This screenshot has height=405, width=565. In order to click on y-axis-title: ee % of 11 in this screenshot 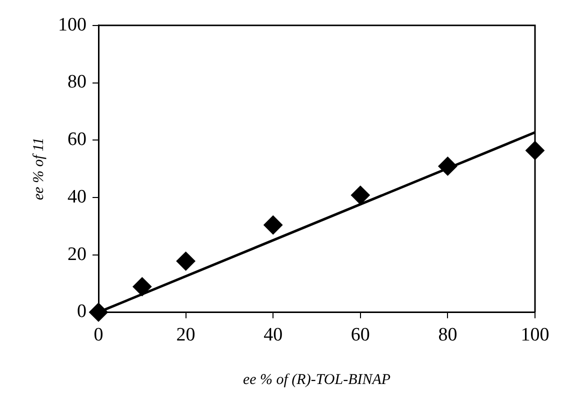, I will do `click(38, 168)`.